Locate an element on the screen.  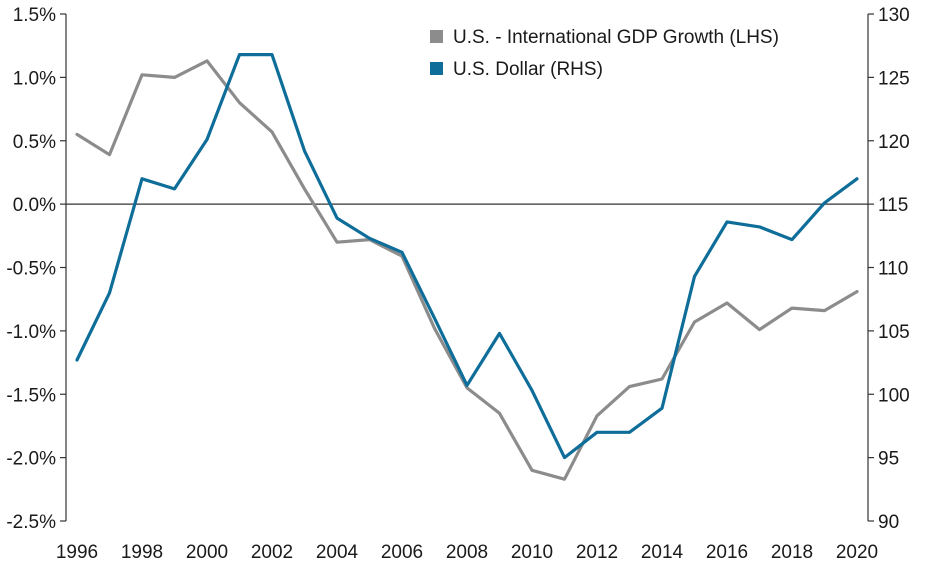
right-axis-tick-label: 110 is located at coordinates (893, 269).